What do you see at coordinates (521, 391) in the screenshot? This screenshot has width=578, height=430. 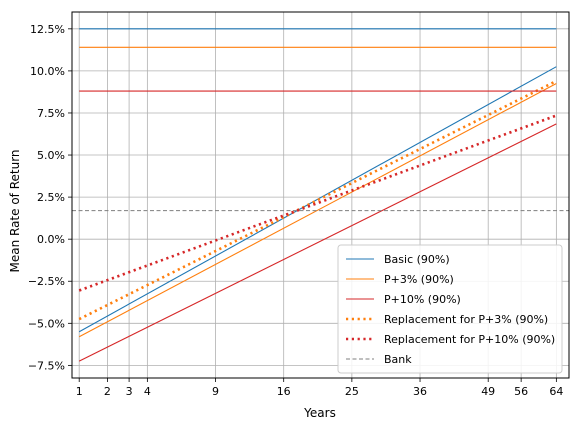 I see `x-tick-label: 56` at bounding box center [521, 391].